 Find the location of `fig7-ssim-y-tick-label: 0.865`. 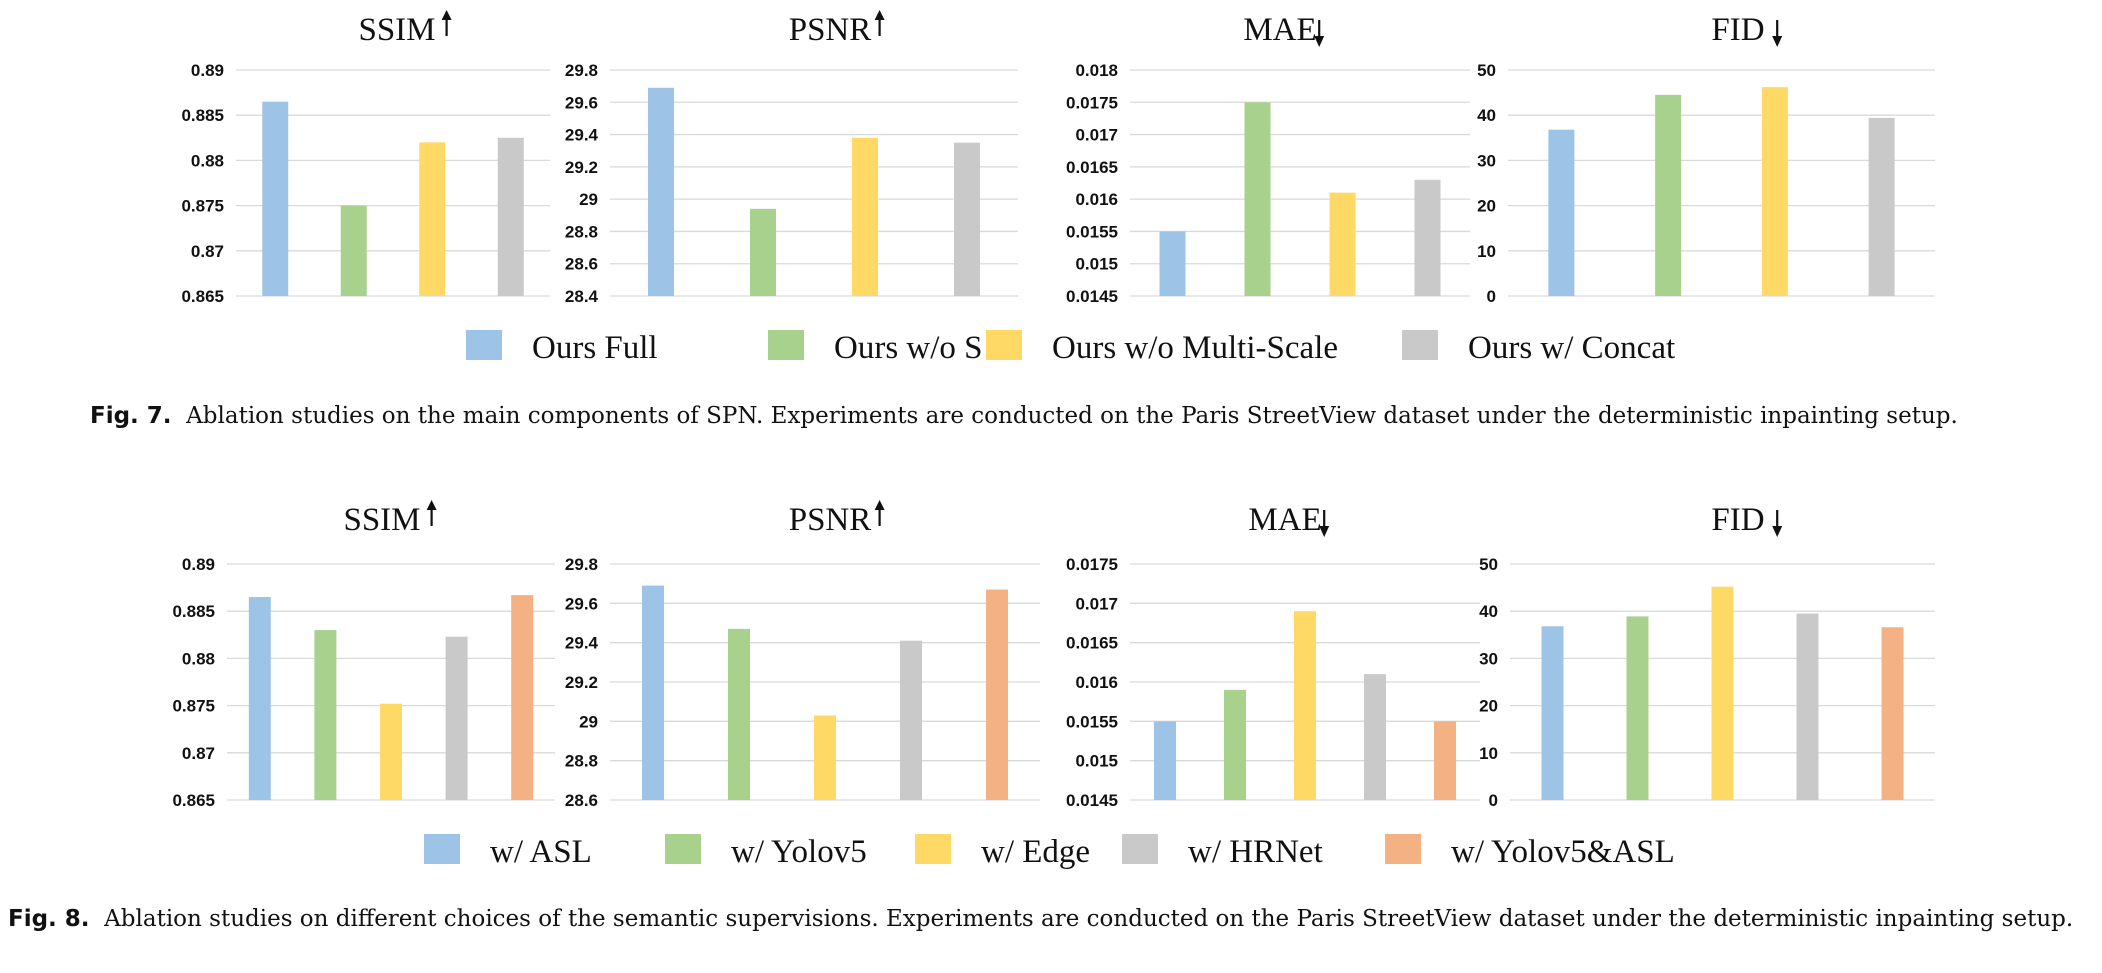

fig7-ssim-y-tick-label: 0.865 is located at coordinates (202, 296).